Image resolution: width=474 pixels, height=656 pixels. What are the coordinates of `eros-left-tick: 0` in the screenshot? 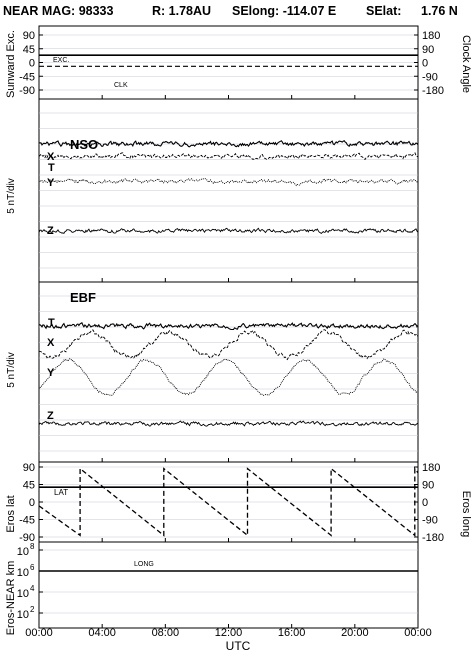 It's located at (32, 503).